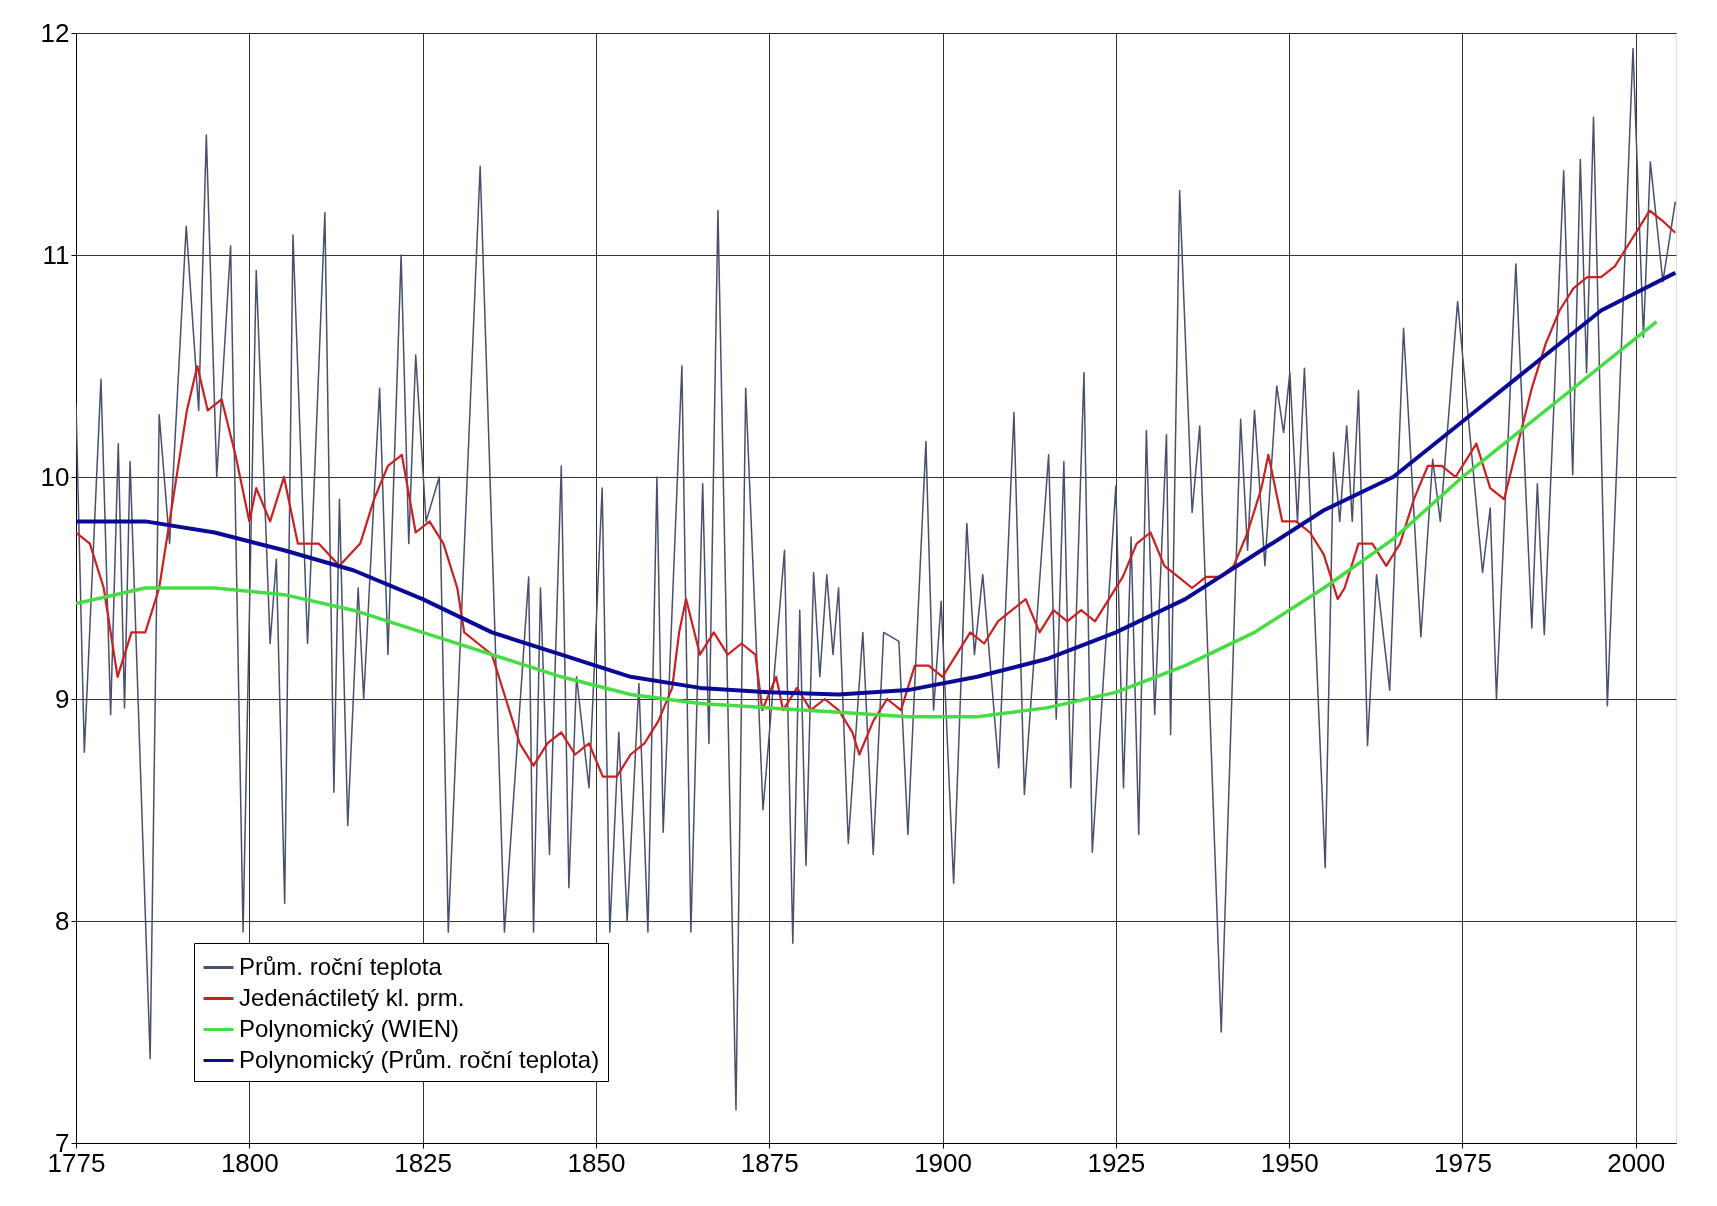  I want to click on legend-label: Jedenáctiletý kl. prm., so click(352, 997).